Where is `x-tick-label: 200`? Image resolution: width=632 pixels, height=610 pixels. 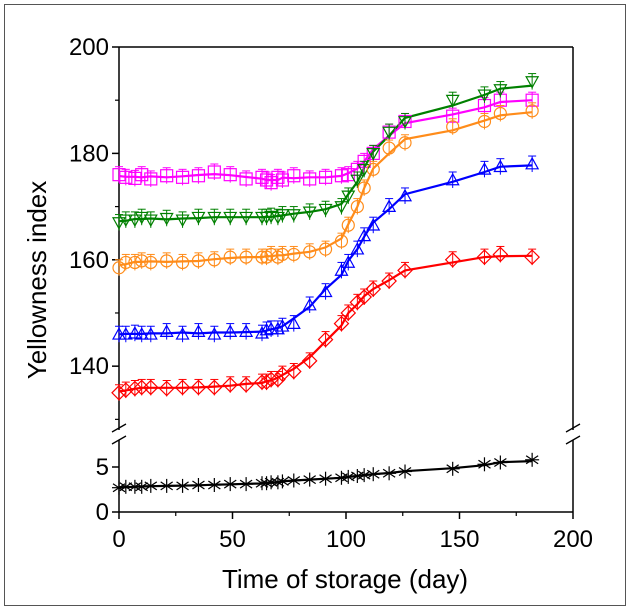
x-tick-label: 200 is located at coordinates (573, 539).